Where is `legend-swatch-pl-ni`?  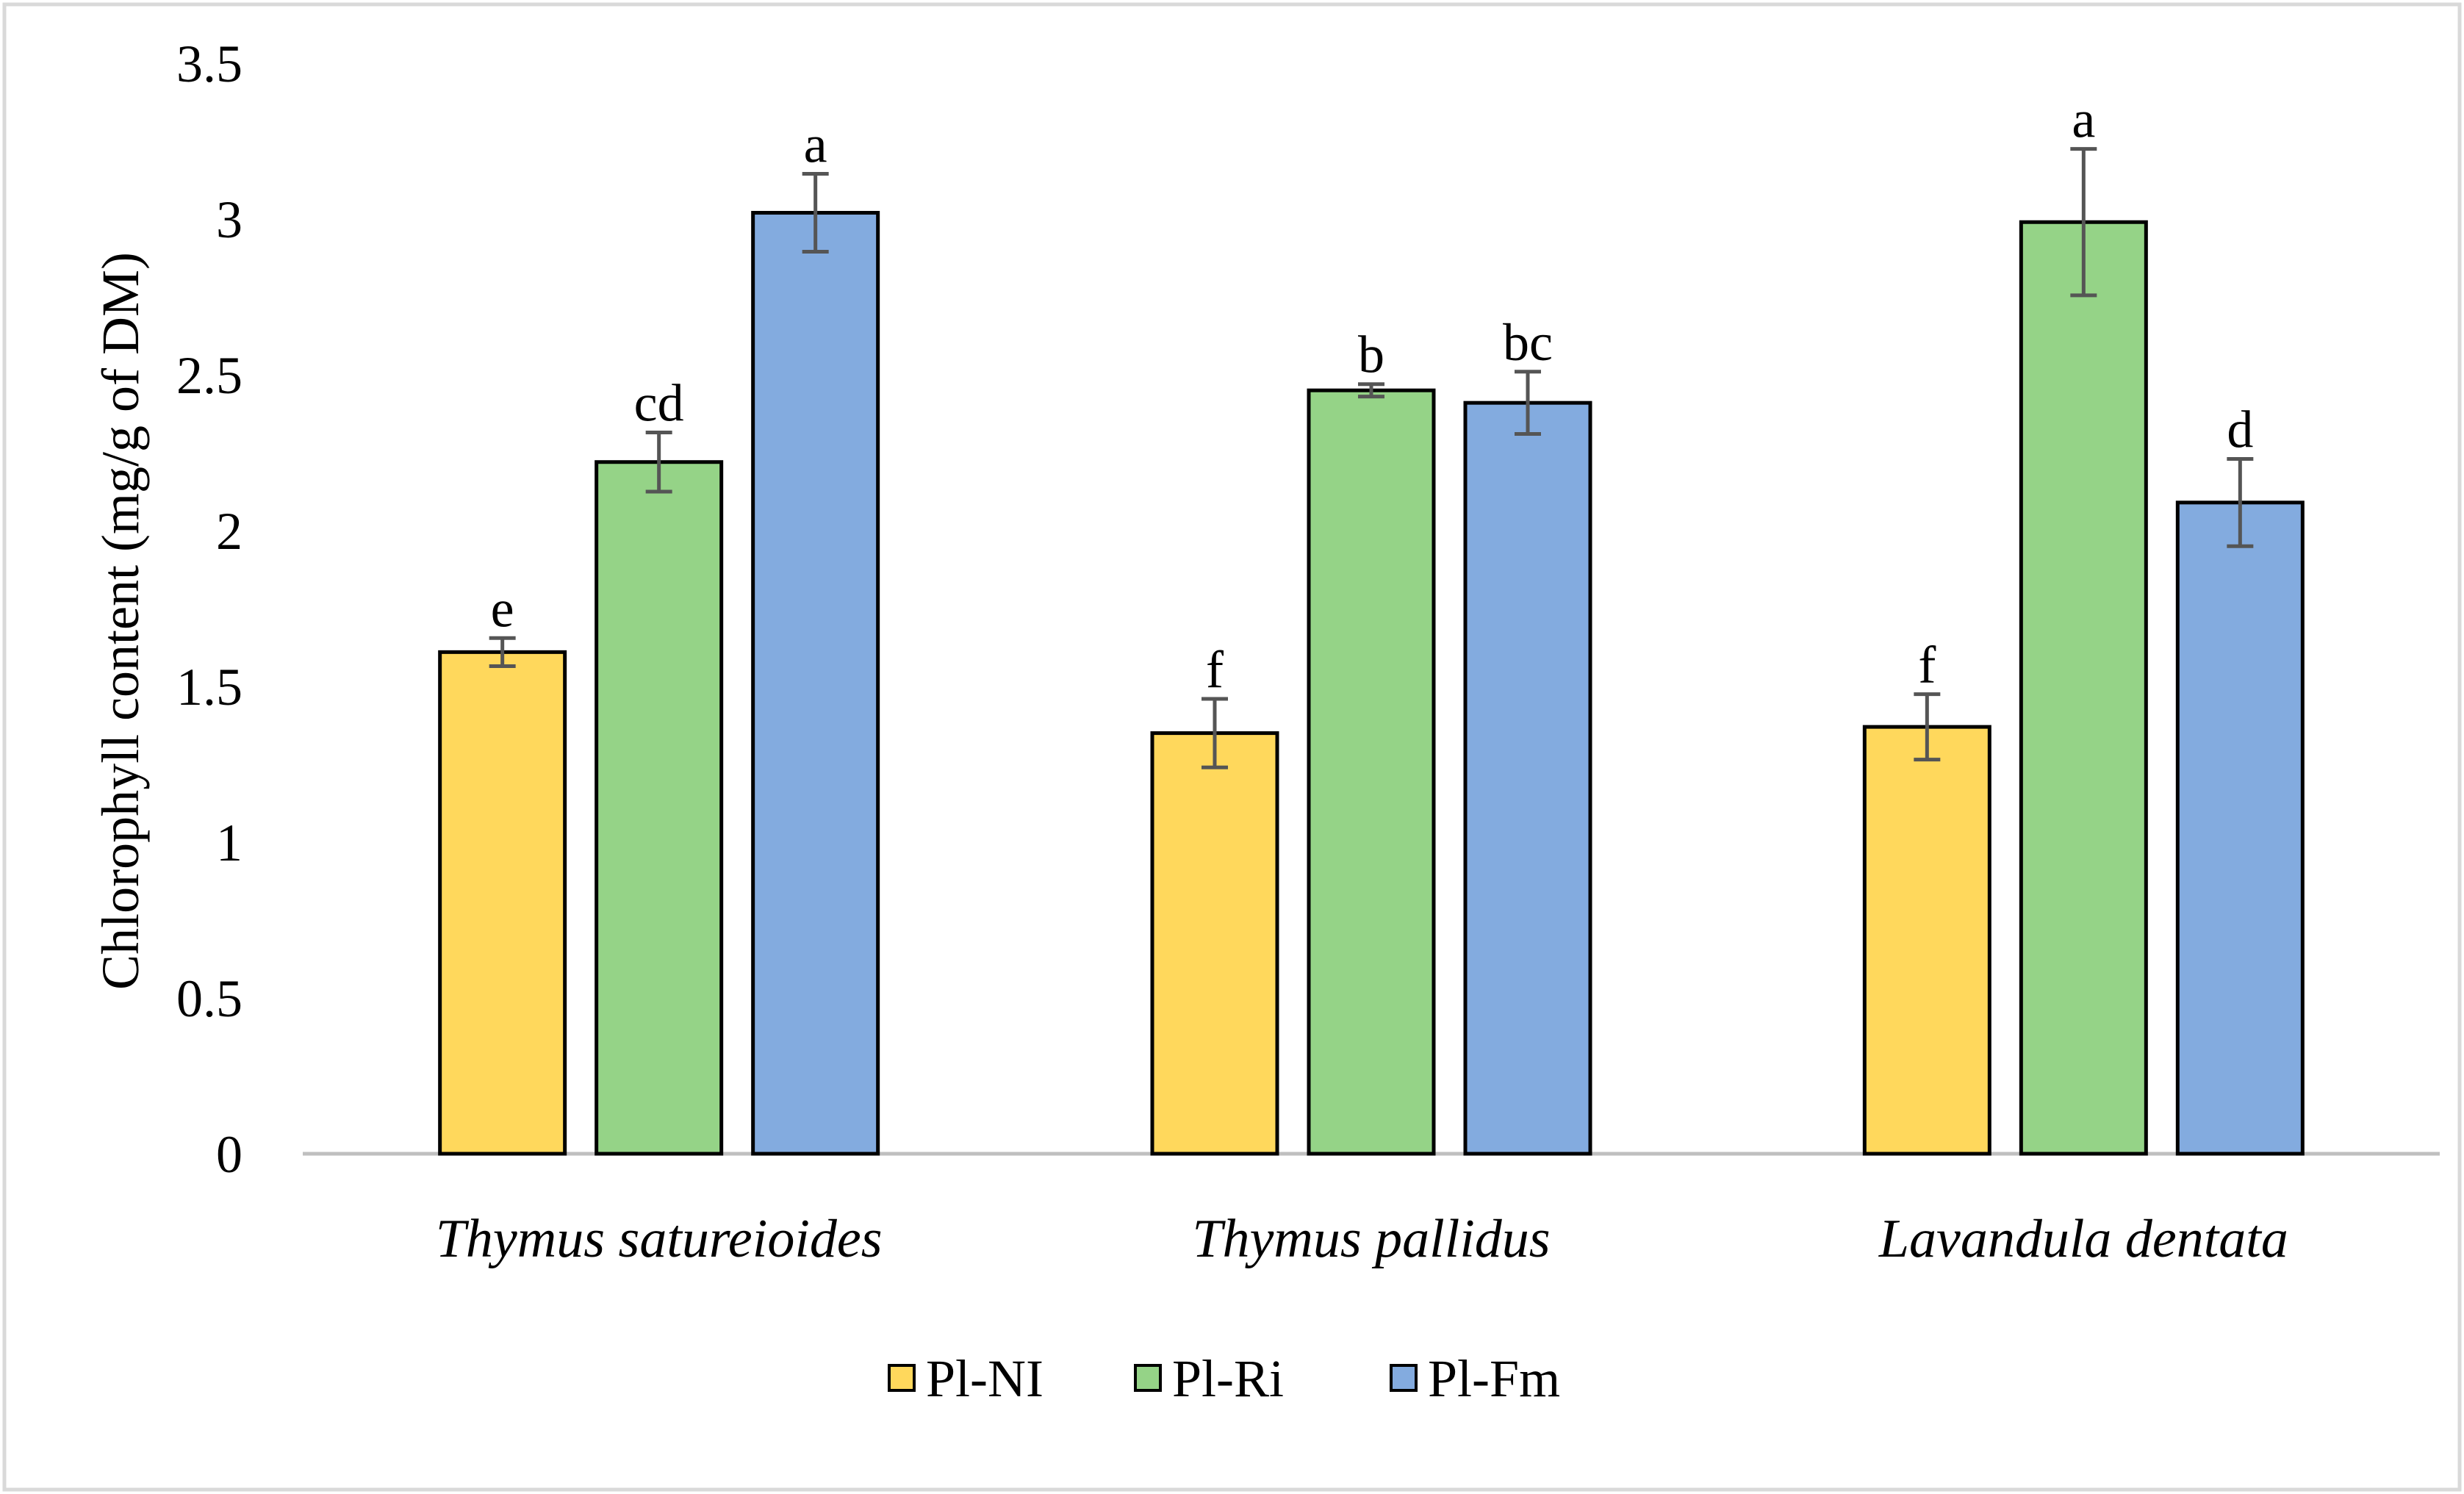 legend-swatch-pl-ni is located at coordinates (902, 1378).